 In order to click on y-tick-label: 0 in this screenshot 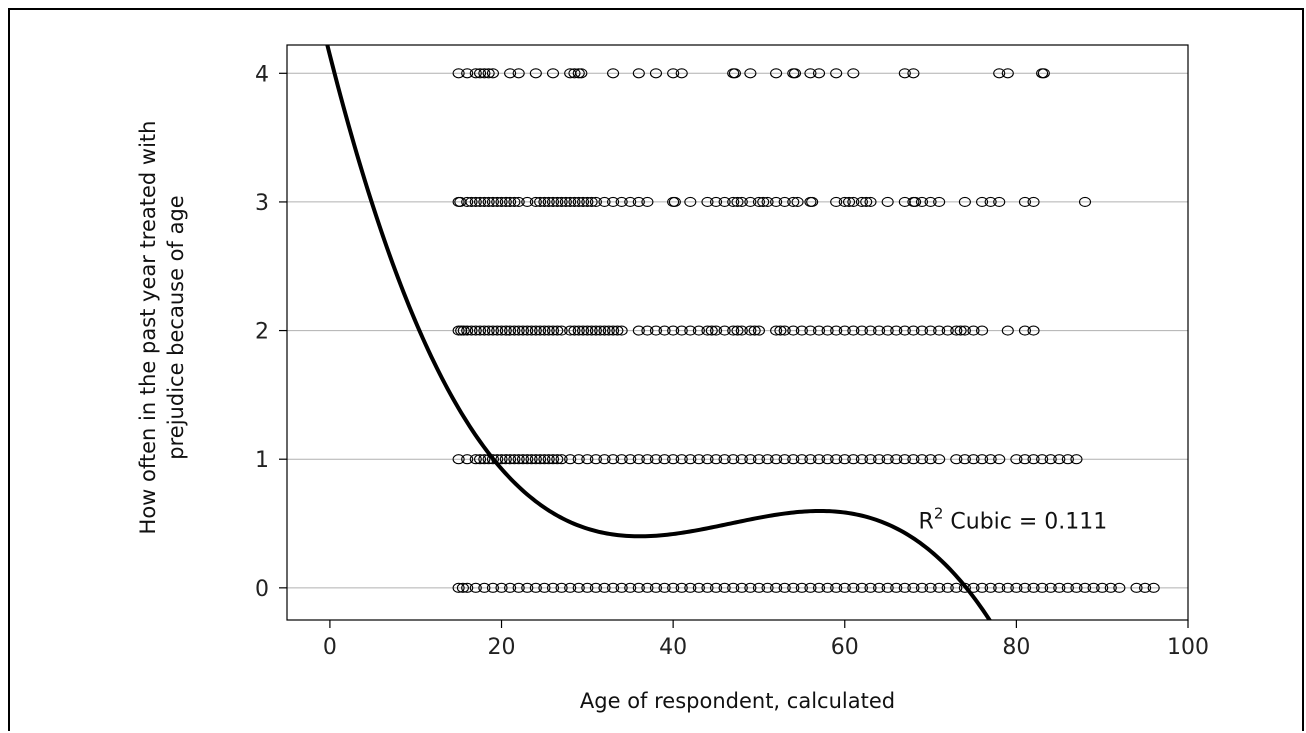, I will do `click(262, 589)`.